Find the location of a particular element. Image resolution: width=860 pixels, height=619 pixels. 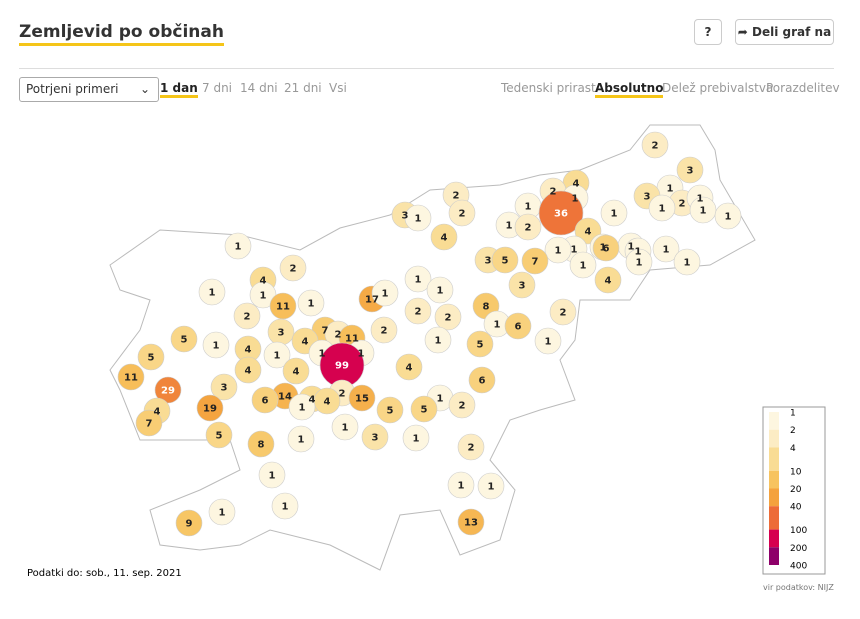

municipality-label: 5 is located at coordinates (151, 358).